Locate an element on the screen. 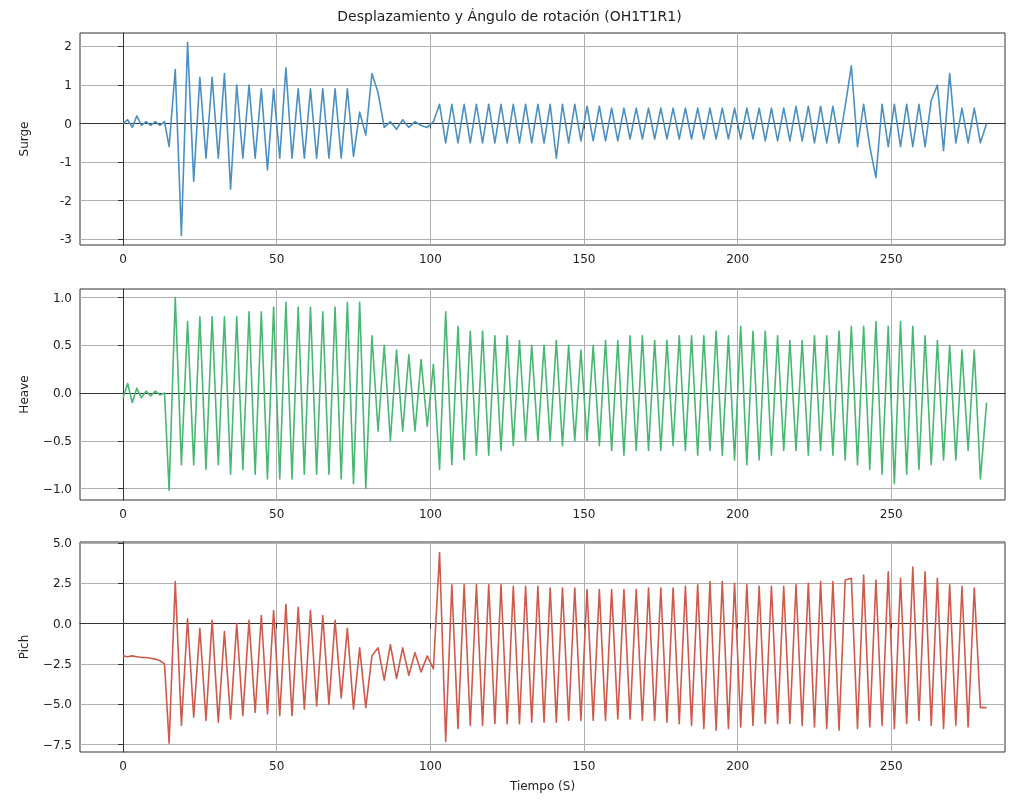 This screenshot has width=1019, height=807. y-tick-label: 2.5 is located at coordinates (62, 583).